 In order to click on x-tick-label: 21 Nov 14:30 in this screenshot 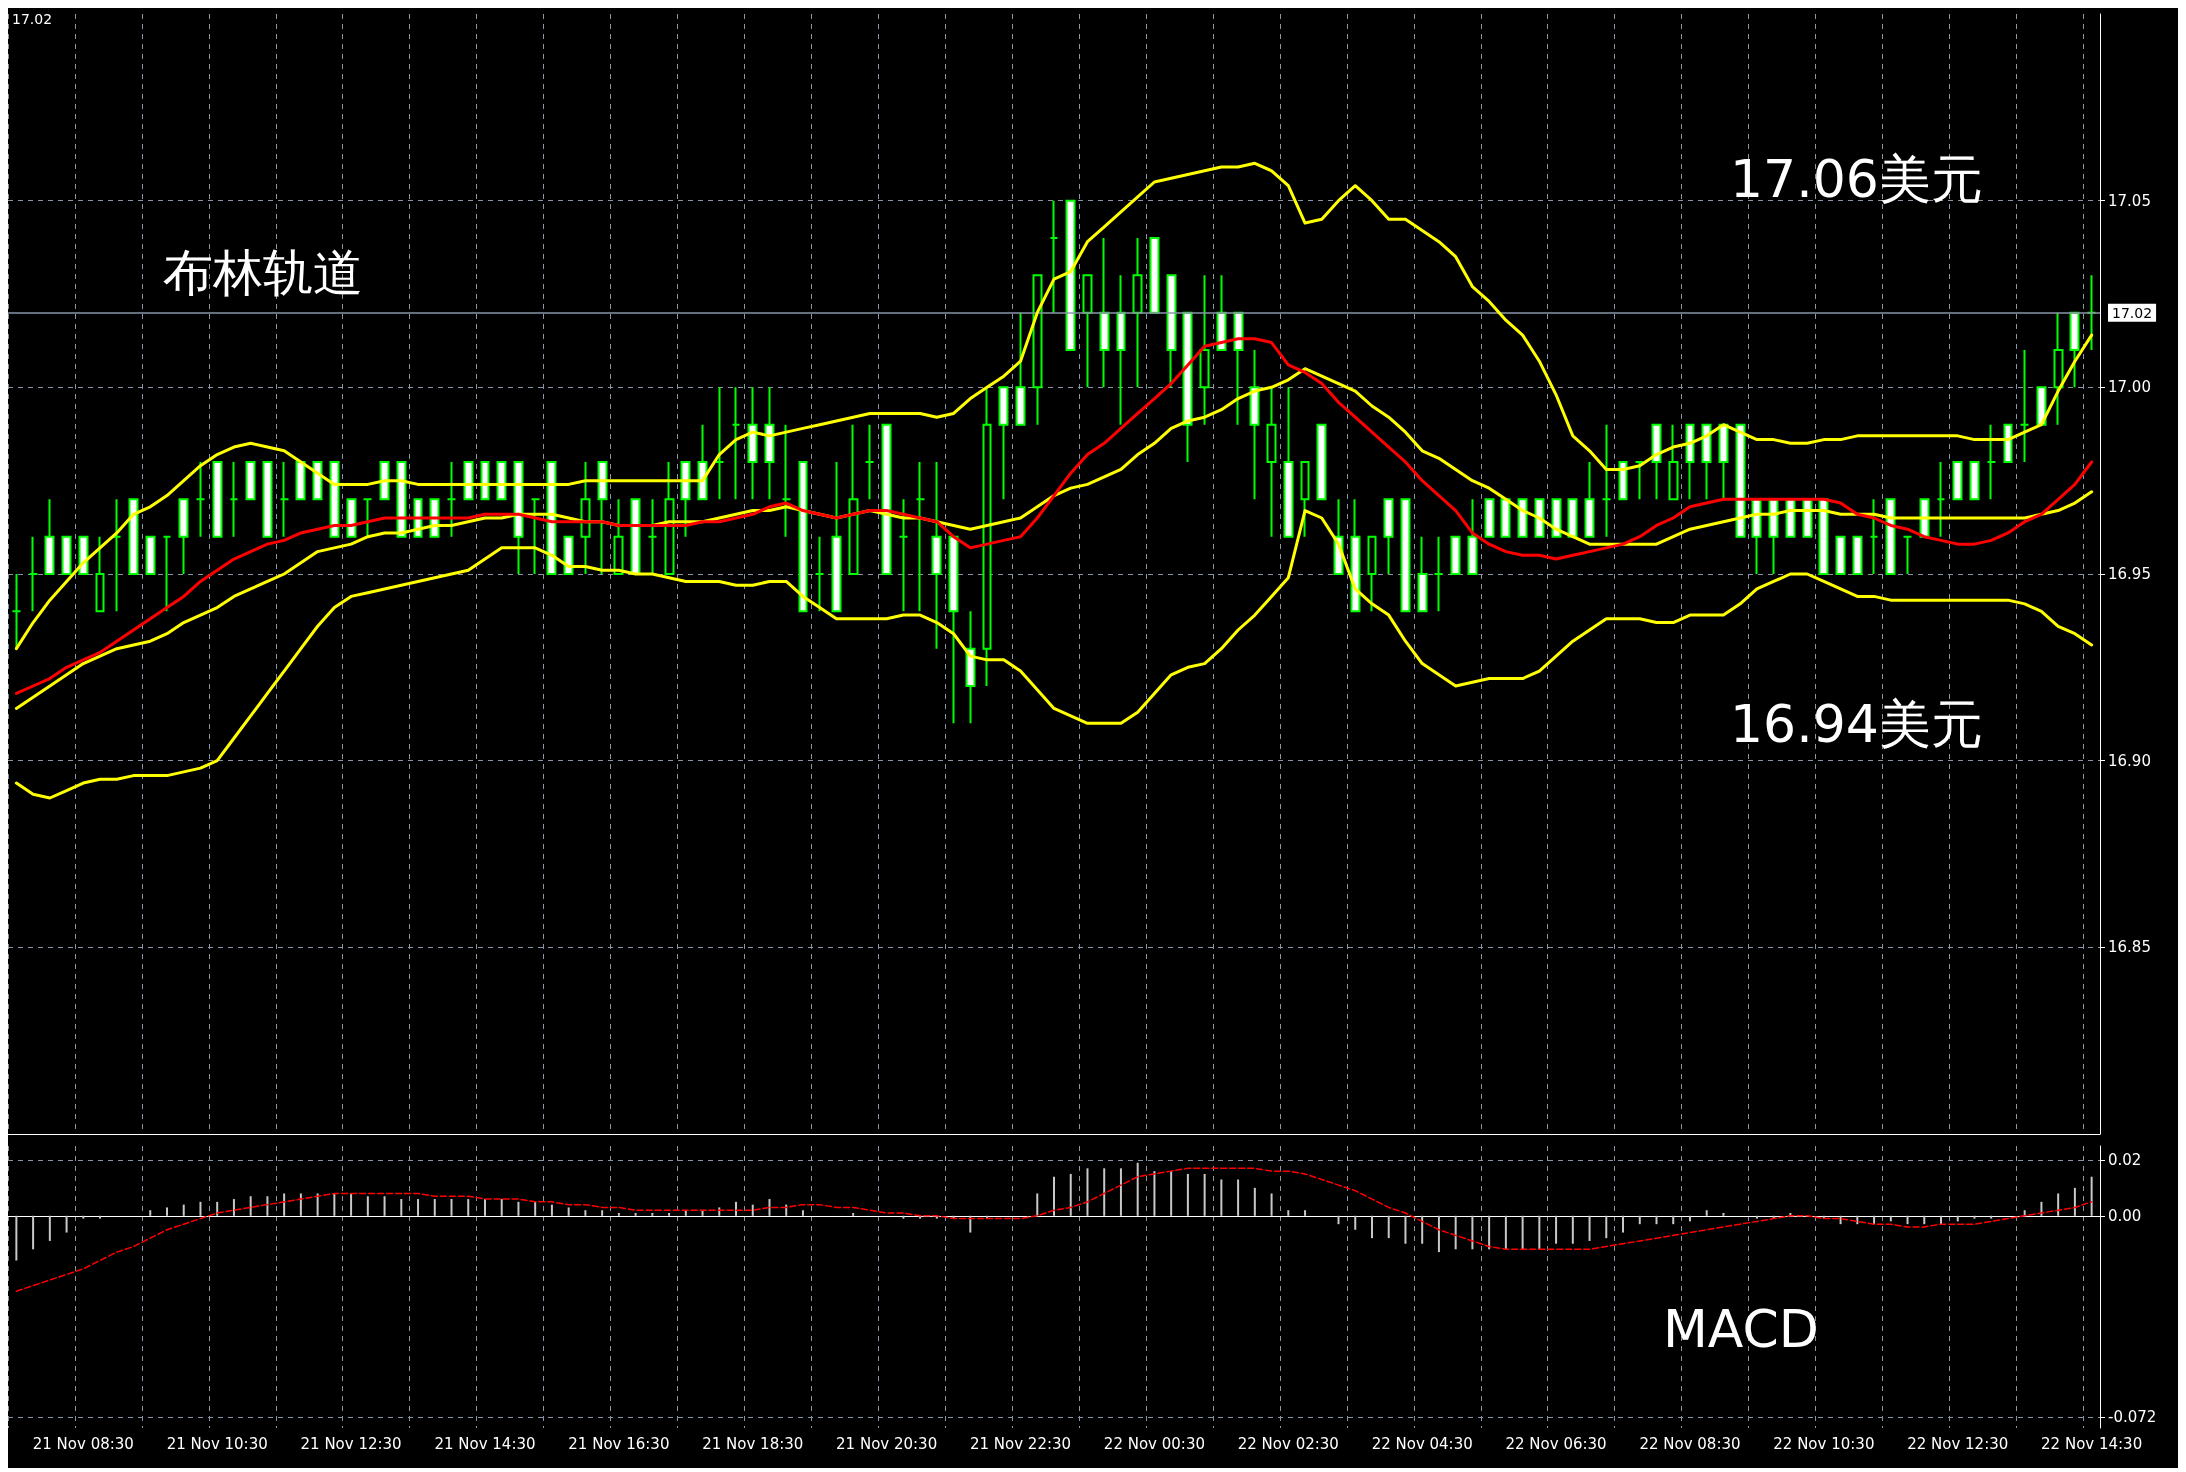, I will do `click(485, 1443)`.